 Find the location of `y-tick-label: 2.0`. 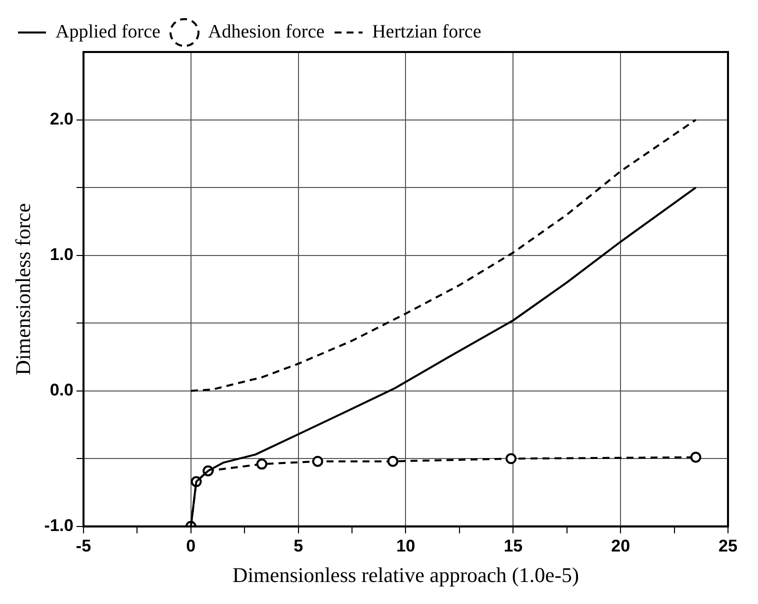

y-tick-label: 2.0 is located at coordinates (62, 118).